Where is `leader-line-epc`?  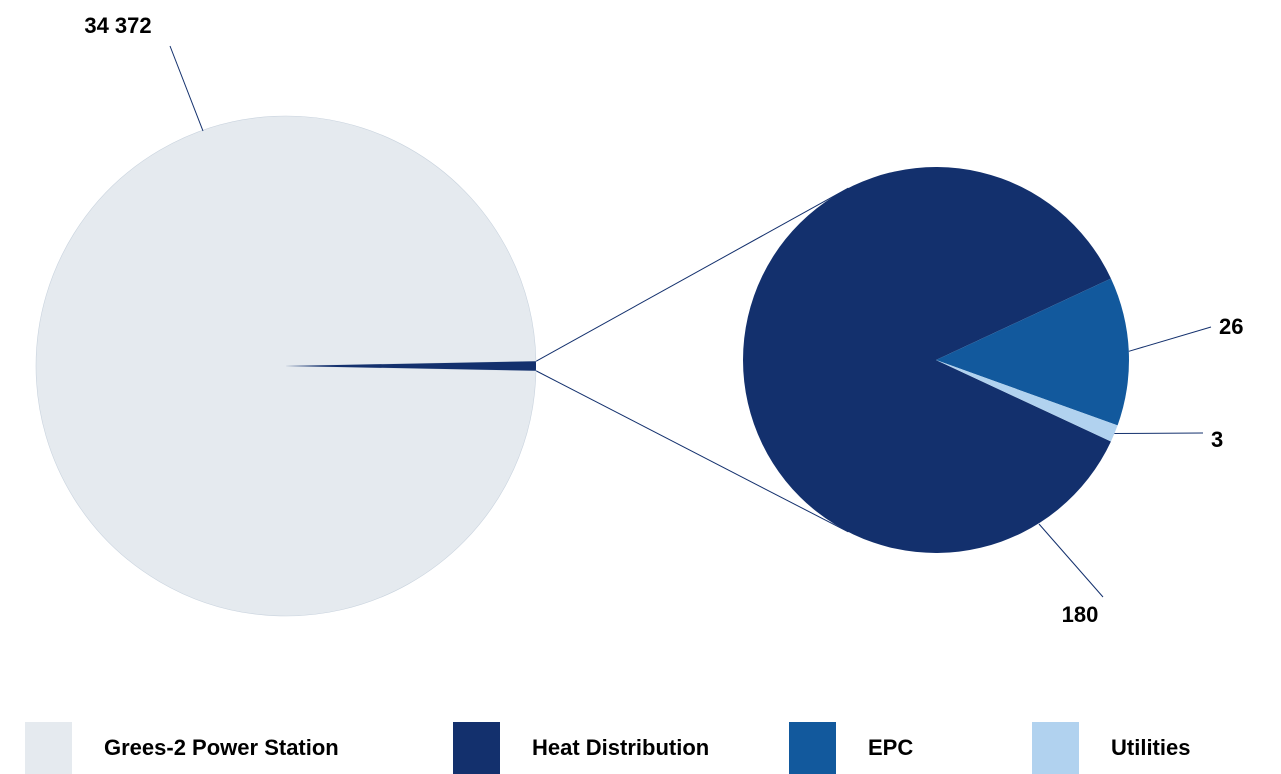
leader-line-epc is located at coordinates (1170, 339).